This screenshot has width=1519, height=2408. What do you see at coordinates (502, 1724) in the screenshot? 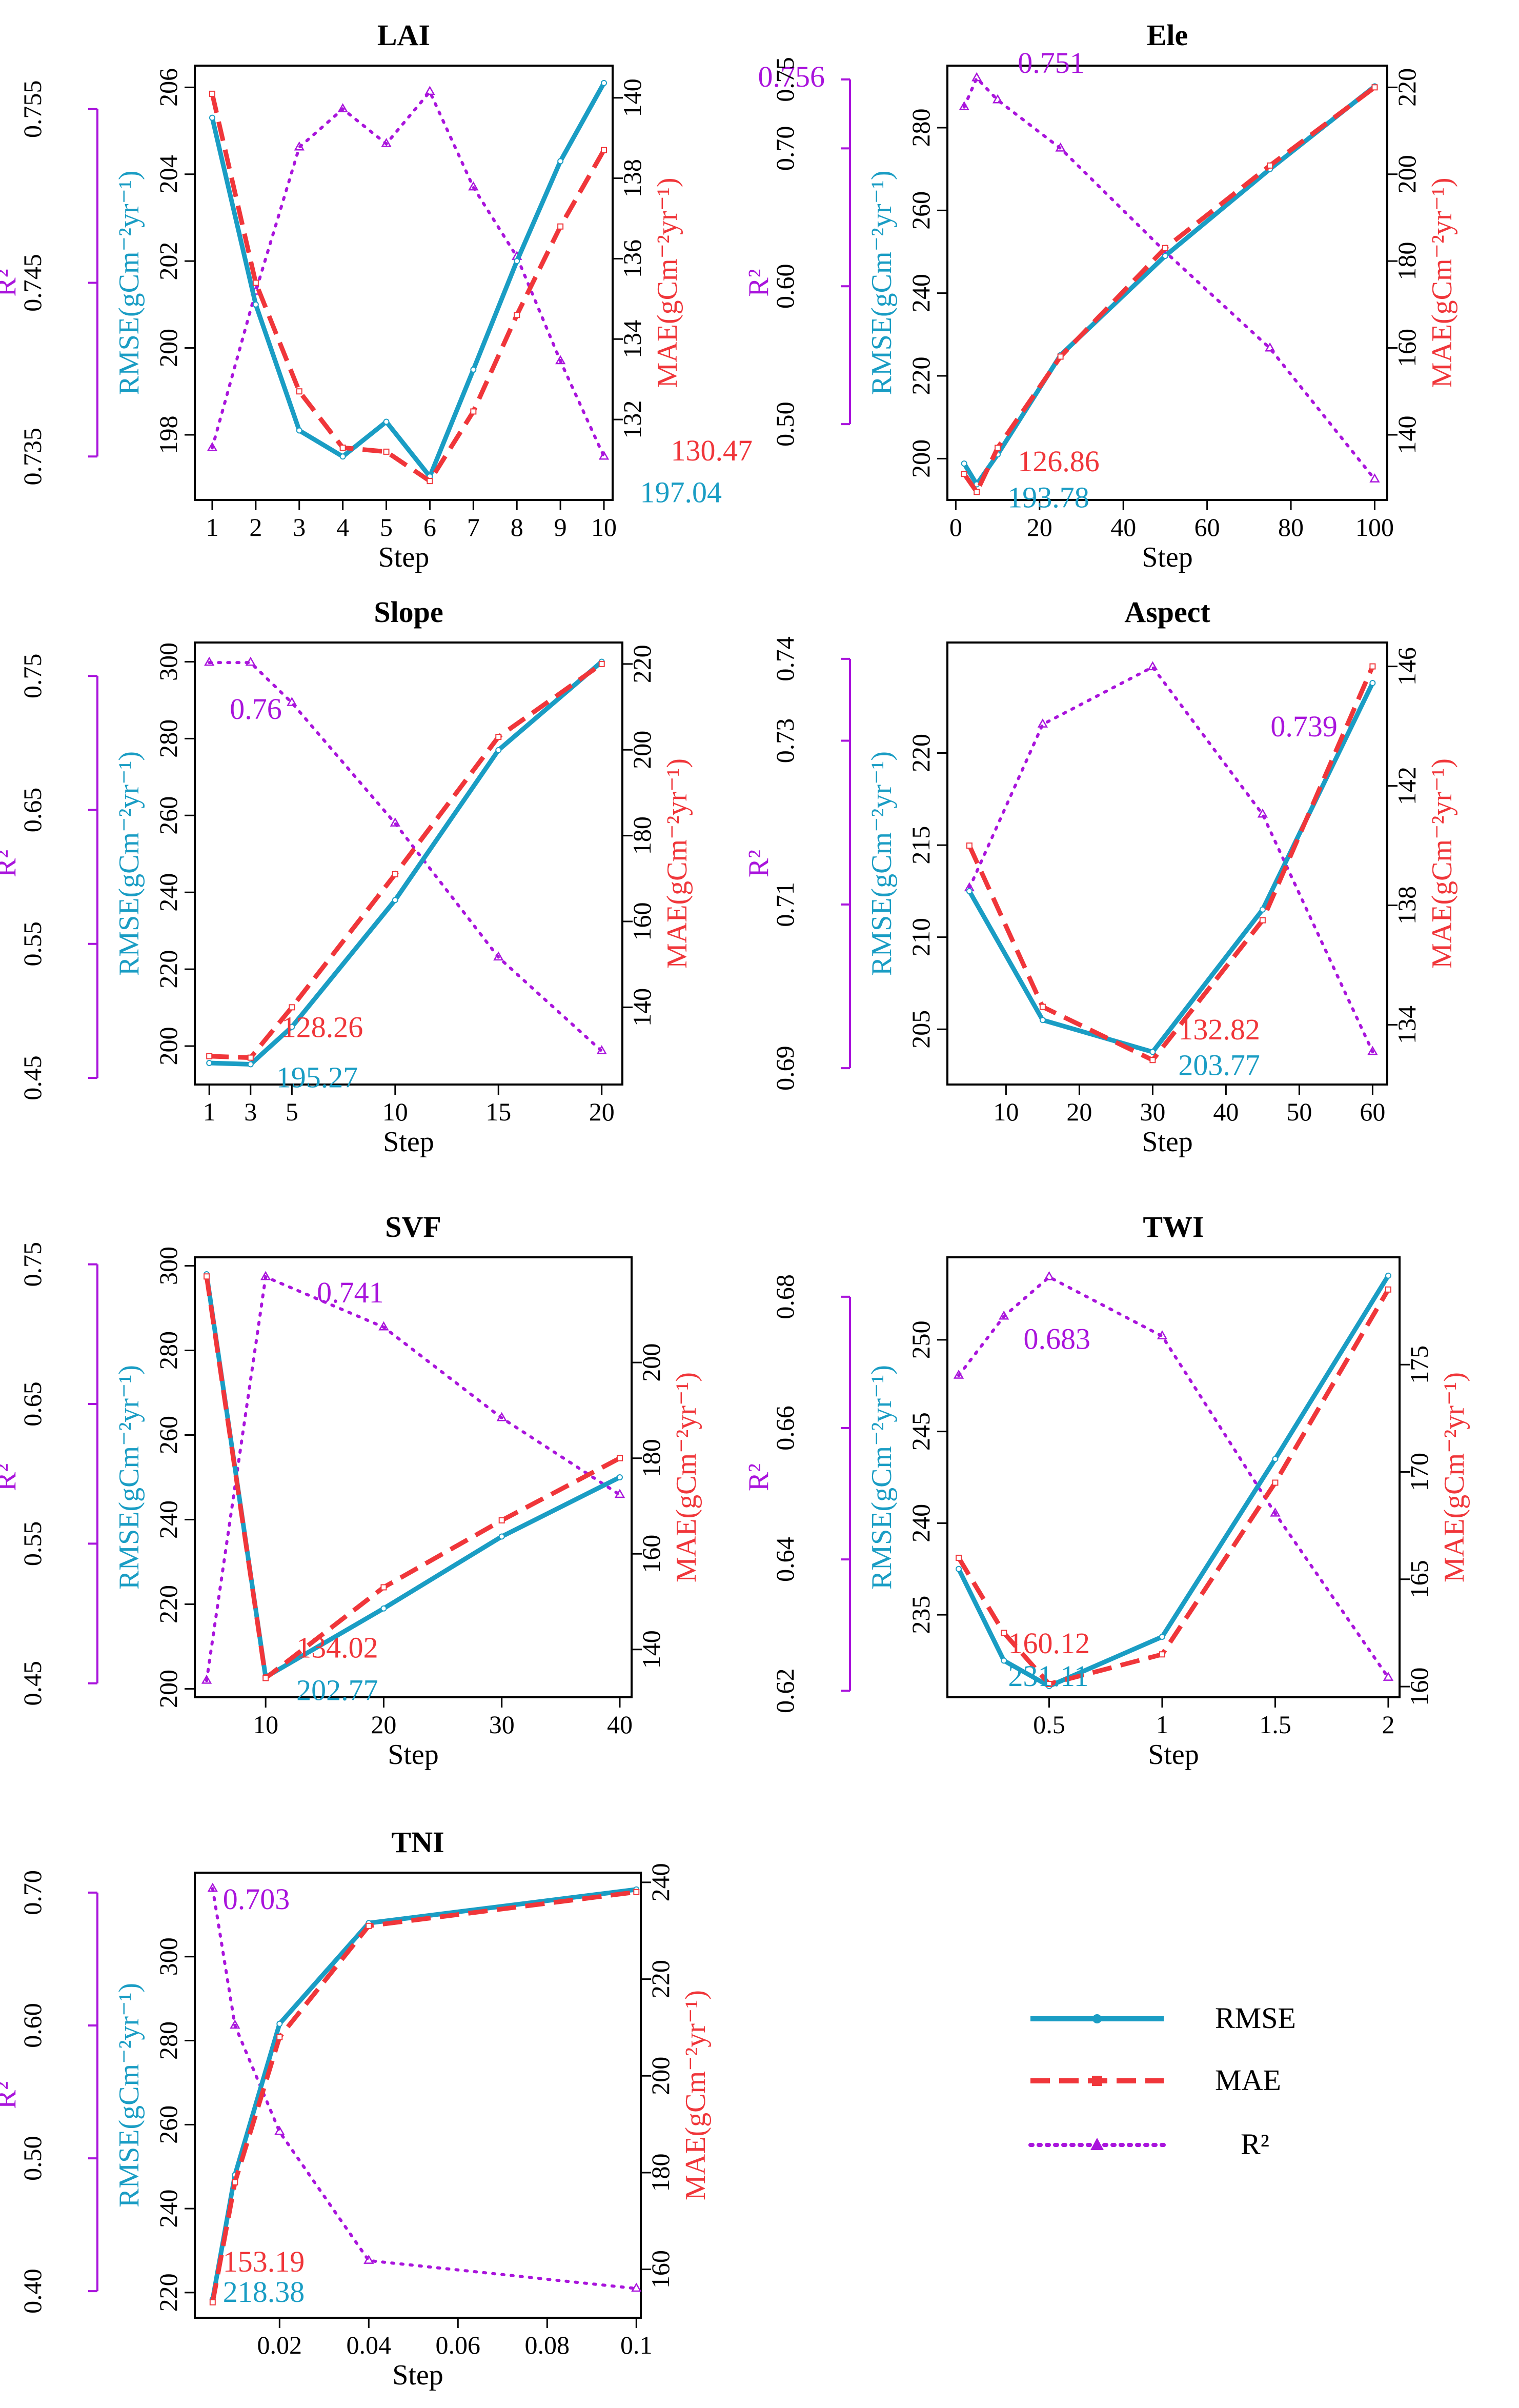
I see `x-tick-label: 30` at bounding box center [502, 1724].